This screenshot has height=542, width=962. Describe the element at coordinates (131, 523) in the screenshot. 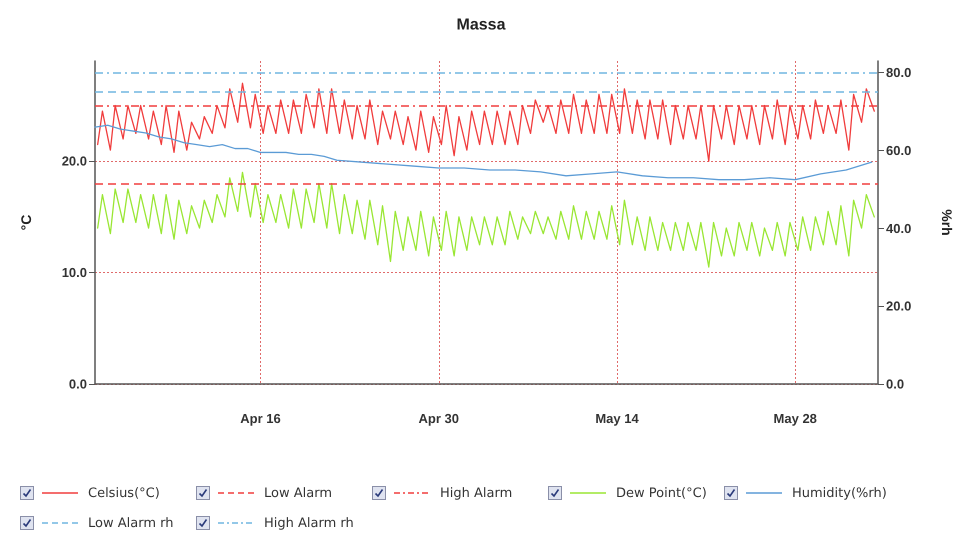

I see `legend-label: Low Alarm rh` at that location.